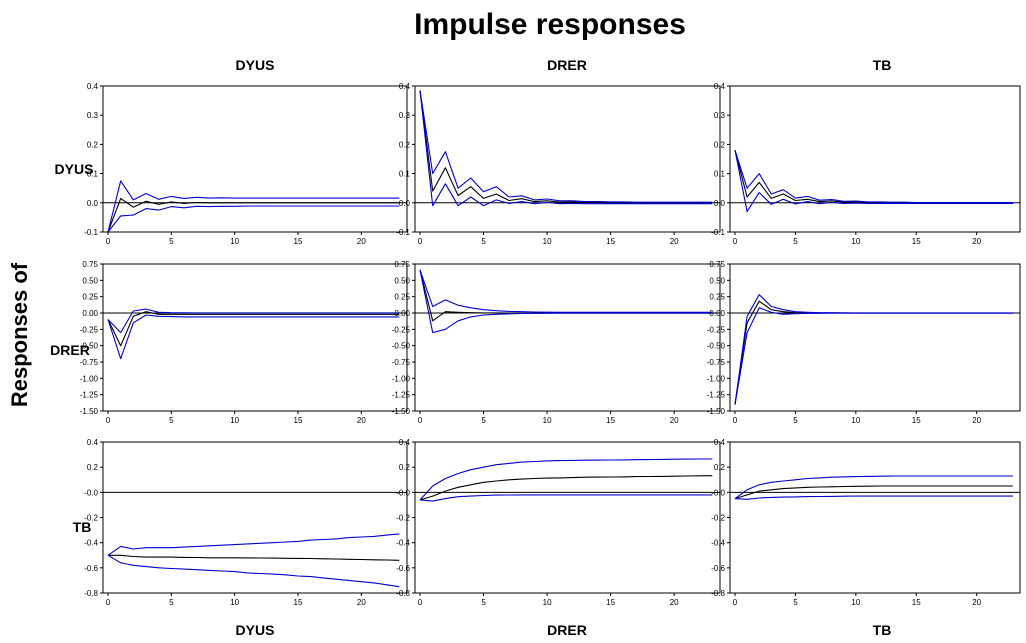 This screenshot has width=1026, height=643. What do you see at coordinates (550, 24) in the screenshot?
I see `figure-title: Impulse responses` at bounding box center [550, 24].